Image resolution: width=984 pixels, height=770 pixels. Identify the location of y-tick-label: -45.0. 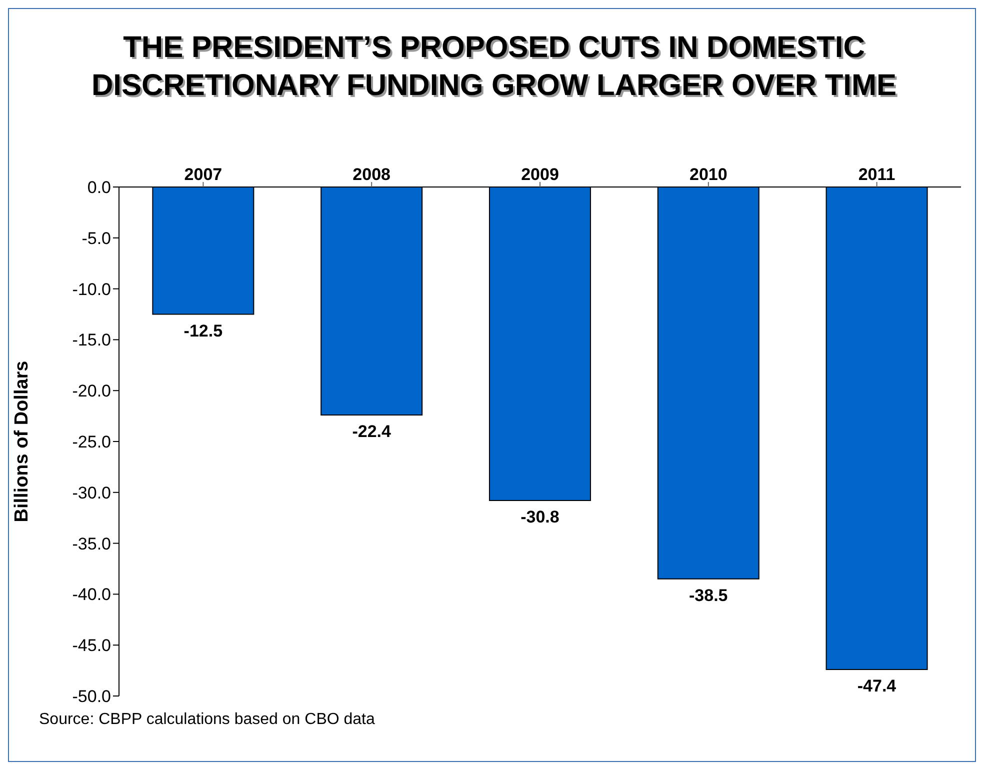
(91, 646).